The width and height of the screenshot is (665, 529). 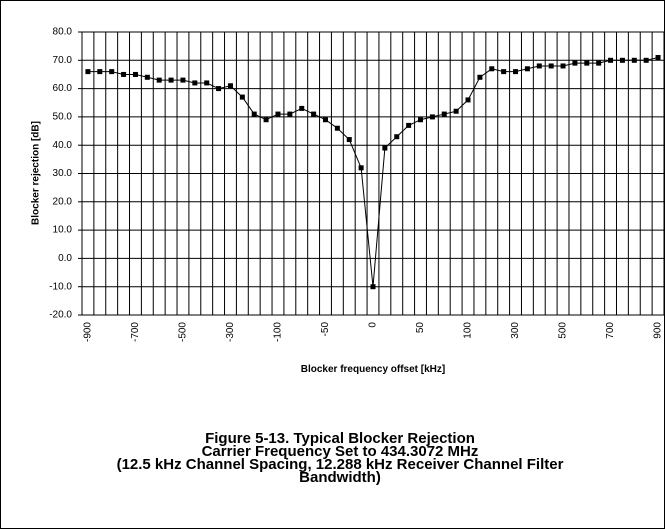 What do you see at coordinates (65, 258) in the screenshot?
I see `y-tick-label: 0.0` at bounding box center [65, 258].